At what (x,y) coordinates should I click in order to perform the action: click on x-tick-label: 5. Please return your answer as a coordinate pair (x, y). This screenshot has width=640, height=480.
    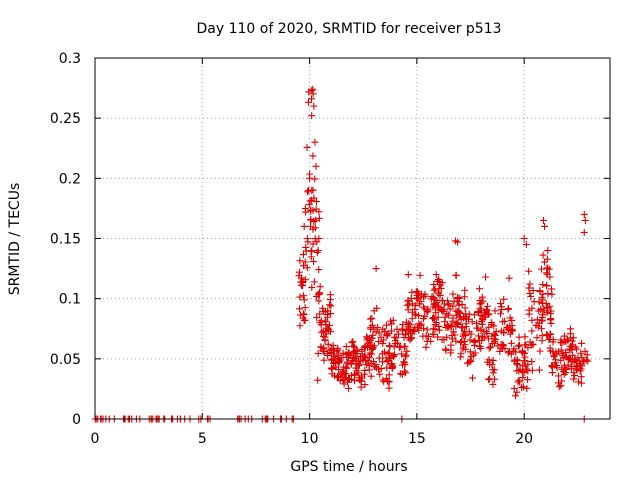
    Looking at the image, I should click on (202, 439).